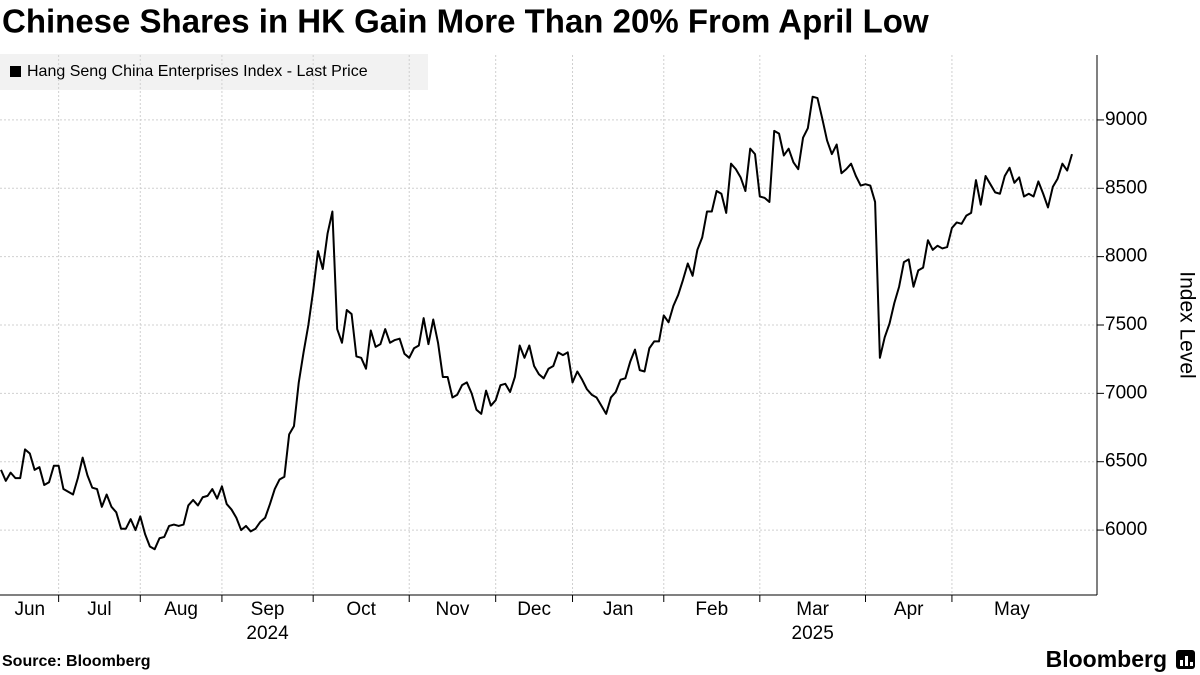 This screenshot has width=1200, height=675. What do you see at coordinates (15, 71) in the screenshot?
I see `legend-swatch` at bounding box center [15, 71].